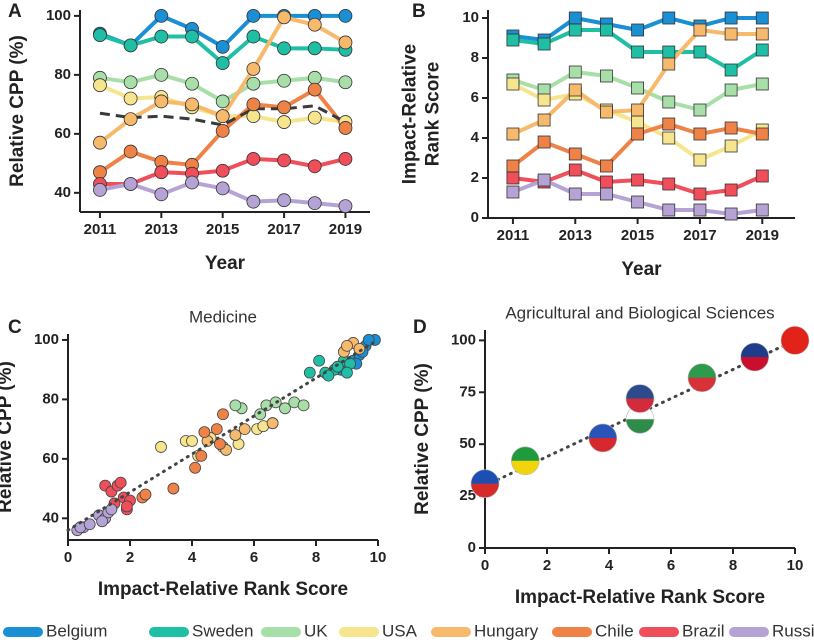  Describe the element at coordinates (378, 557) in the screenshot. I see `x-tick-label: 10` at that location.